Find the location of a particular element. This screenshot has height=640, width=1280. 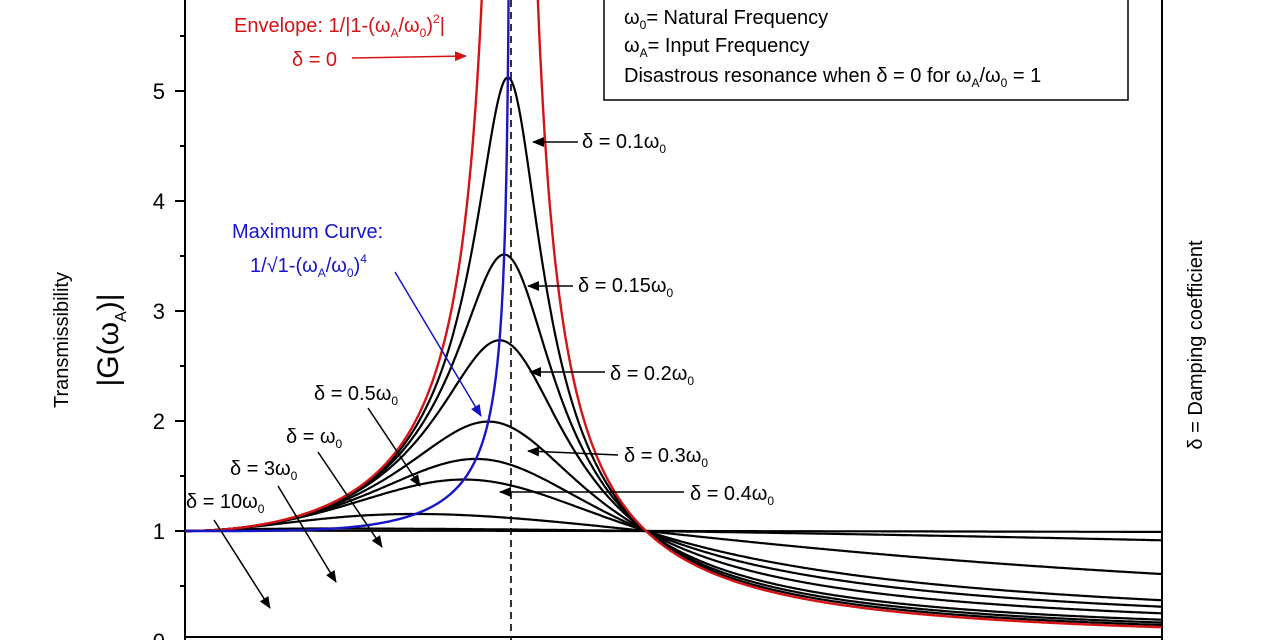

envelope-sup: 2 is located at coordinates (436, 19).